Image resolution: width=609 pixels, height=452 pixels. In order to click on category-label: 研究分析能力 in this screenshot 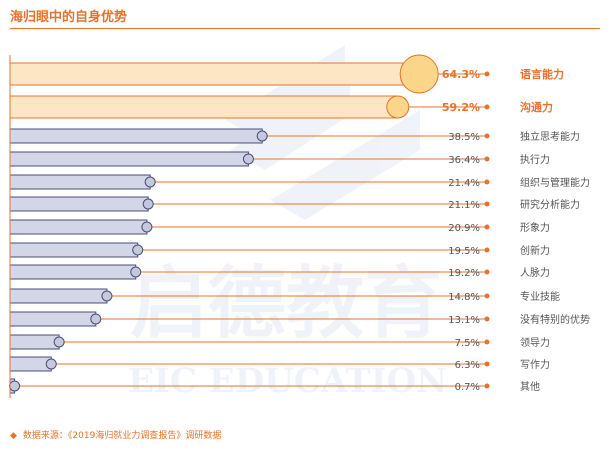, I will do `click(550, 204)`.